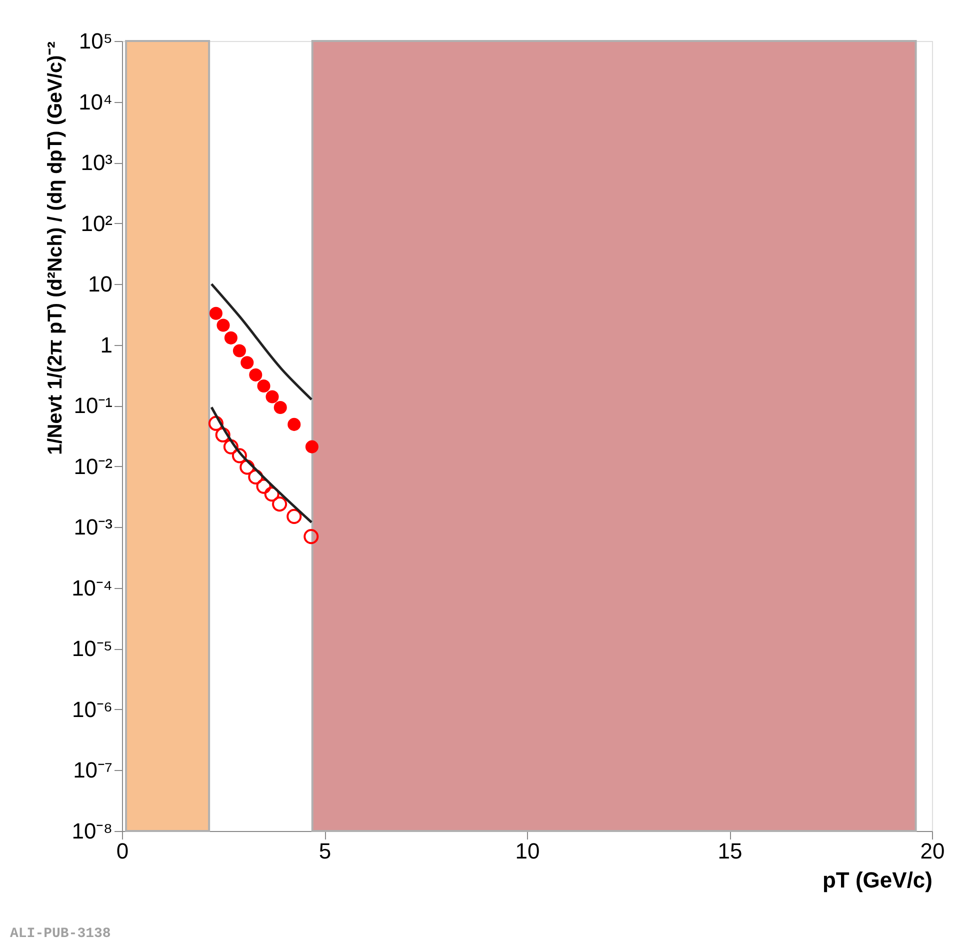 Image resolution: width=975 pixels, height=940 pixels. I want to click on x-tick-label: 0, so click(122, 851).